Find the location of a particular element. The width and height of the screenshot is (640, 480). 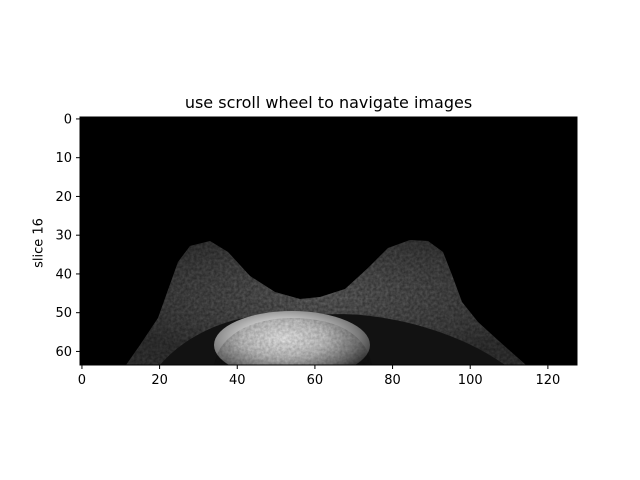

y-tick-label: 40 is located at coordinates (63, 274).